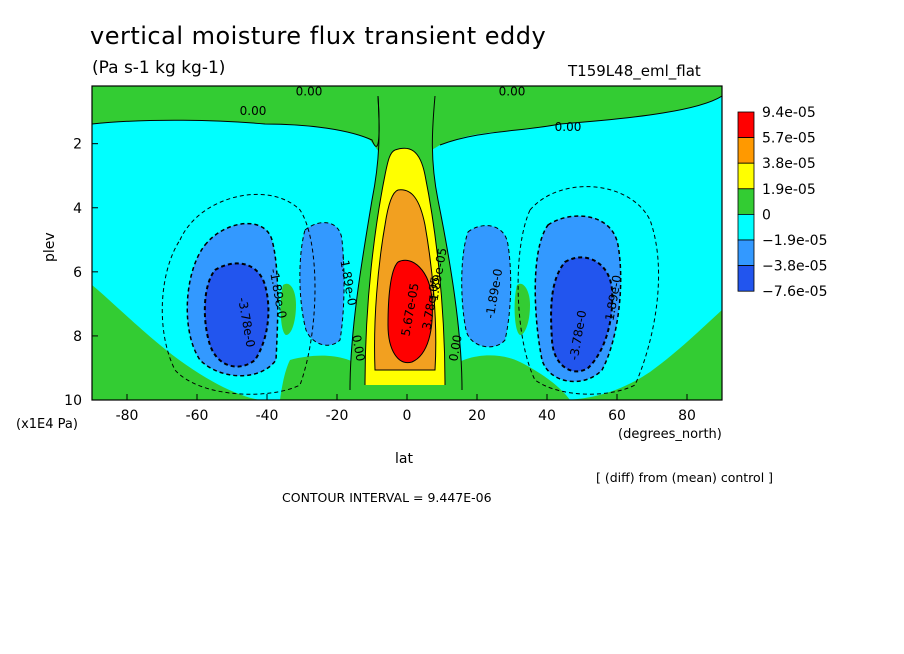 This screenshot has width=904, height=654. I want to click on colorbar-label: 5.7e-05, so click(789, 139).